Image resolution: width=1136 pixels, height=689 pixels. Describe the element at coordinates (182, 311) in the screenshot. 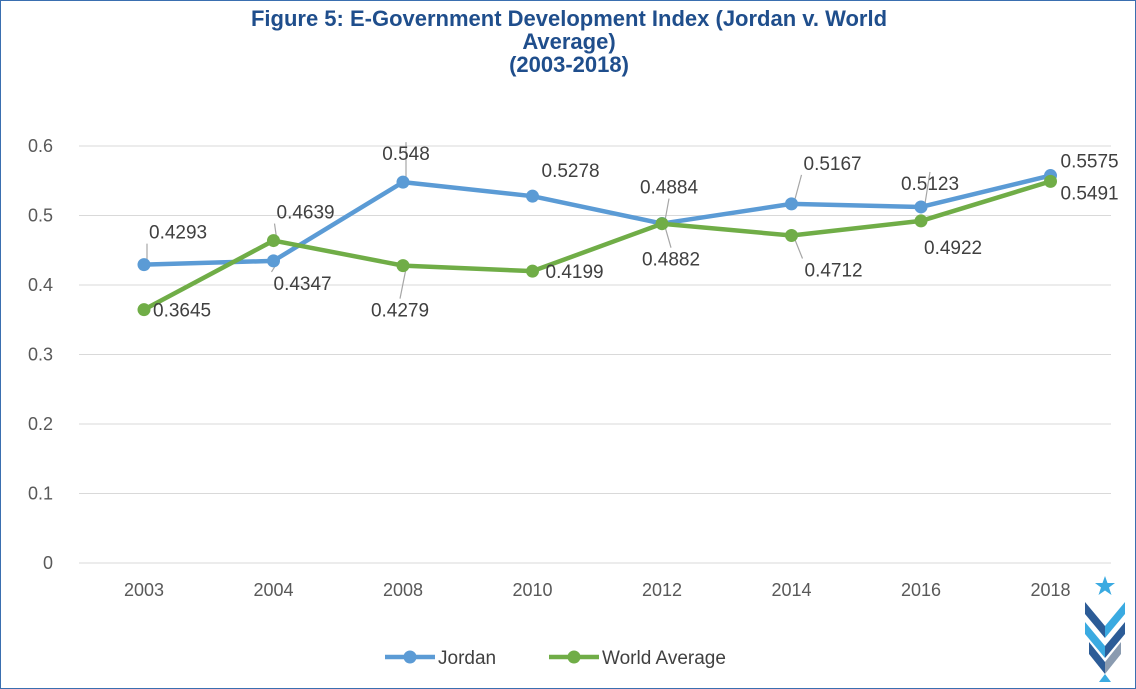

I see `data-label: 0.3645` at that location.